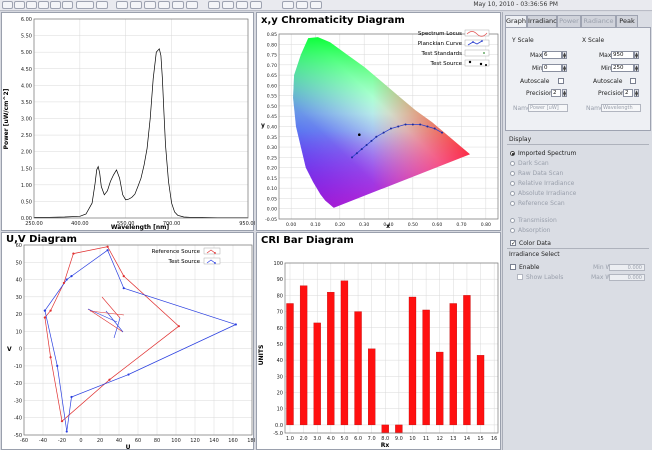 This screenshot has height=450, width=652. Describe the element at coordinates (547, 193) in the screenshot. I see `option-absolute-irradiance: Absolute Irradiance` at that location.